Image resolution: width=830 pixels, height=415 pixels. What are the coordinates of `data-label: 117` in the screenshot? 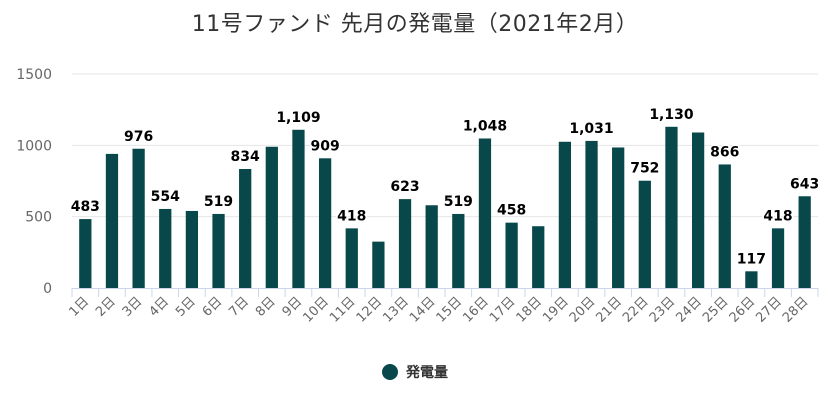 It's located at (751, 259).